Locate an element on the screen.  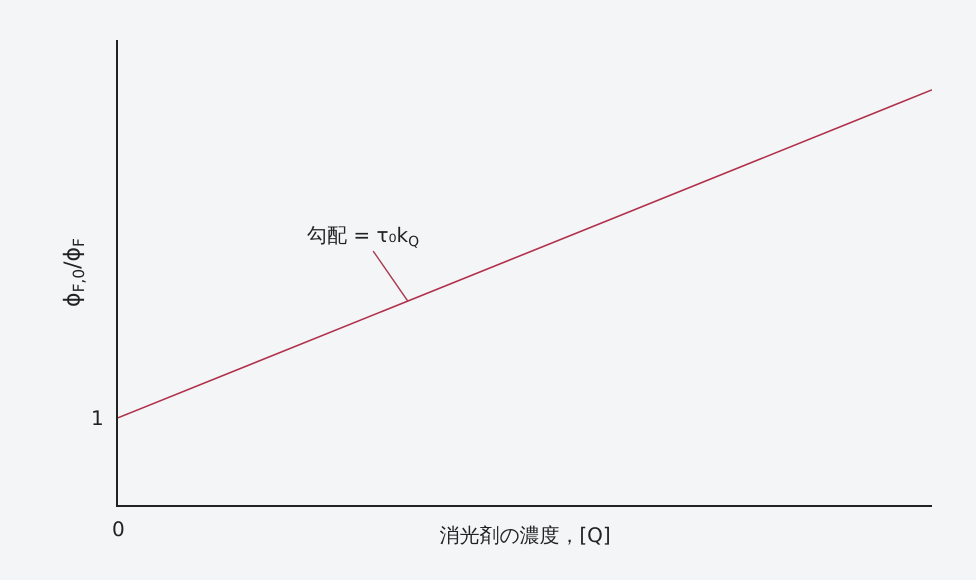
annotation: 勾配 = τ₀k$_{Q}$ is located at coordinates (363, 236).